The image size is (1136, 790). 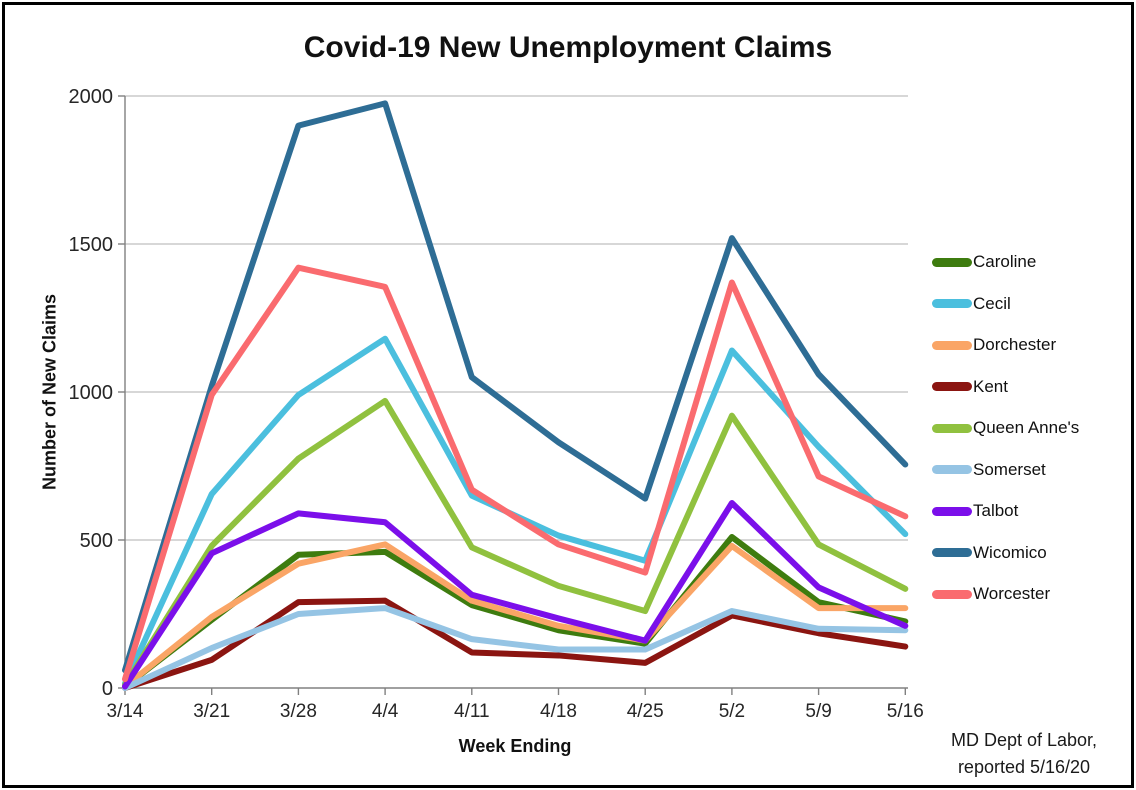 What do you see at coordinates (515, 746) in the screenshot?
I see `x-axis-title: Week Ending` at bounding box center [515, 746].